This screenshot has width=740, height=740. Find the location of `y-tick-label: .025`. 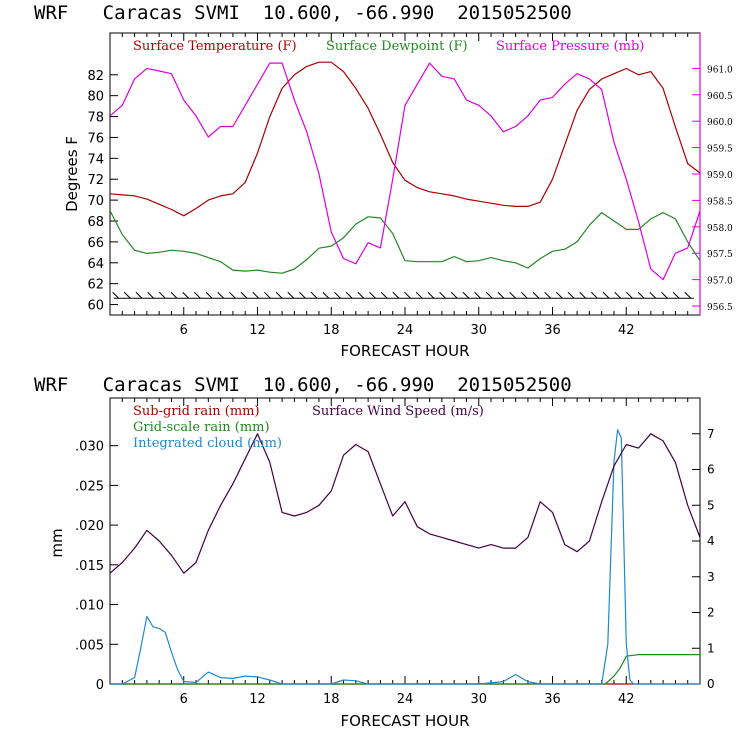

y-tick-label: .025 is located at coordinates (89, 486).